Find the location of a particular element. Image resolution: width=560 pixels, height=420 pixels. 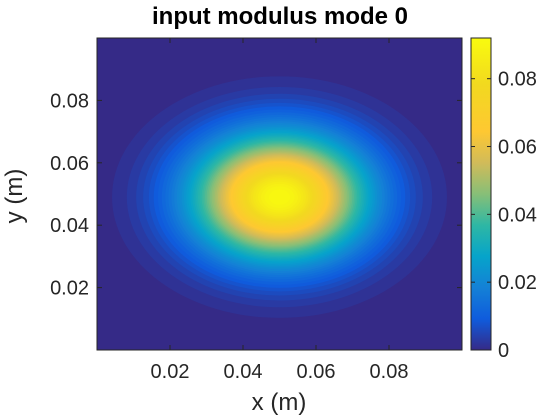

colorbar-tick-label: 0 is located at coordinates (503, 351).